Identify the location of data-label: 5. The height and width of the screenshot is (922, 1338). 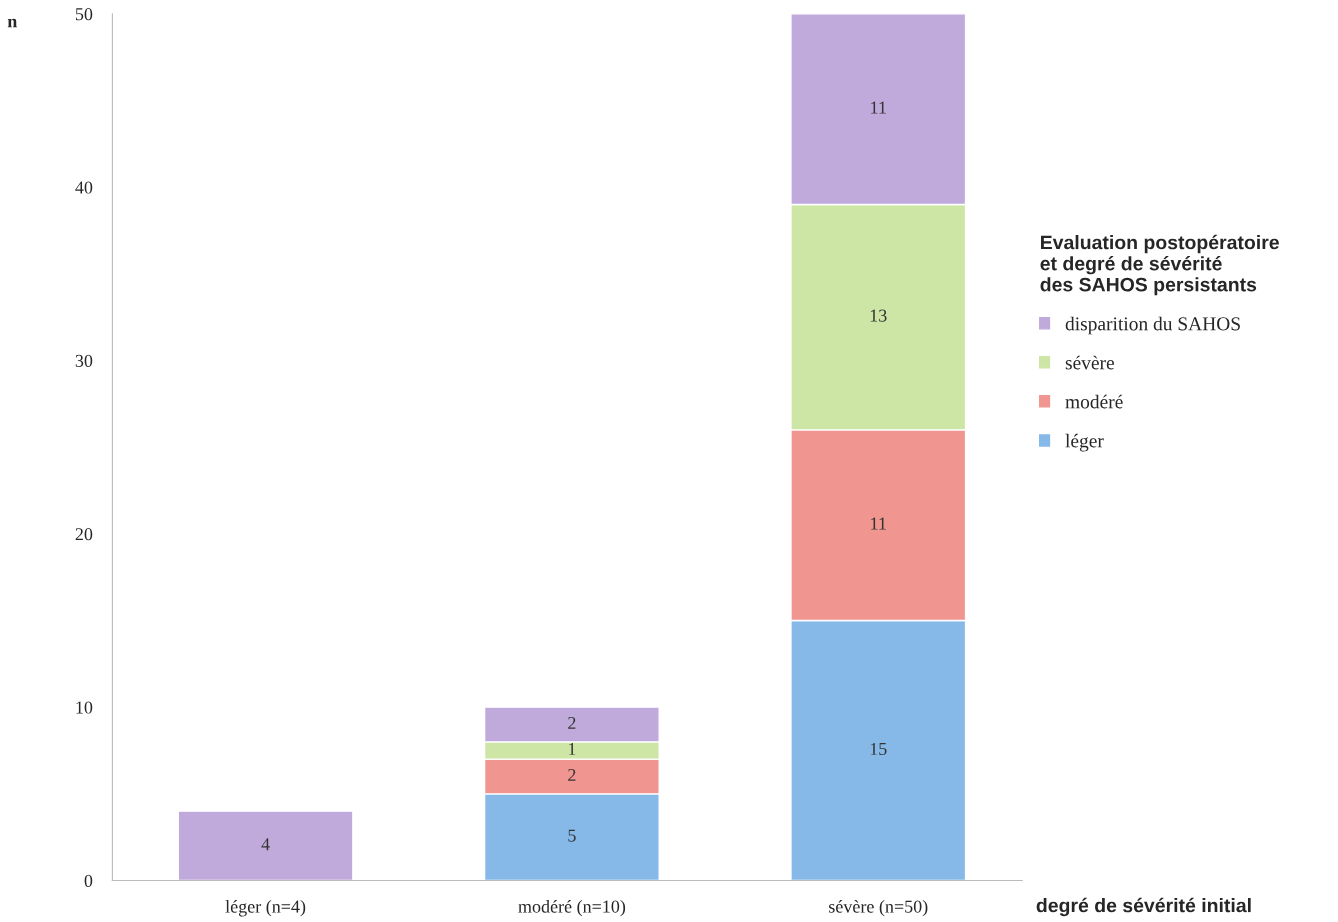
(572, 835).